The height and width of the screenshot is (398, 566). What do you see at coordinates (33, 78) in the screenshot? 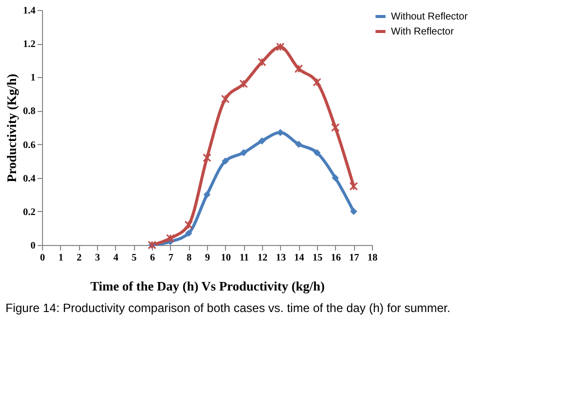
I see `y-tick-label: 1` at bounding box center [33, 78].